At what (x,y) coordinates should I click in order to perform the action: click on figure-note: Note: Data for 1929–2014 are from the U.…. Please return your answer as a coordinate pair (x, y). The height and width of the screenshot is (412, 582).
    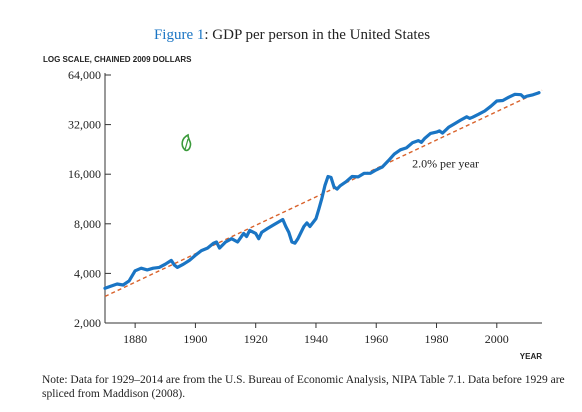
    Looking at the image, I should click on (303, 387).